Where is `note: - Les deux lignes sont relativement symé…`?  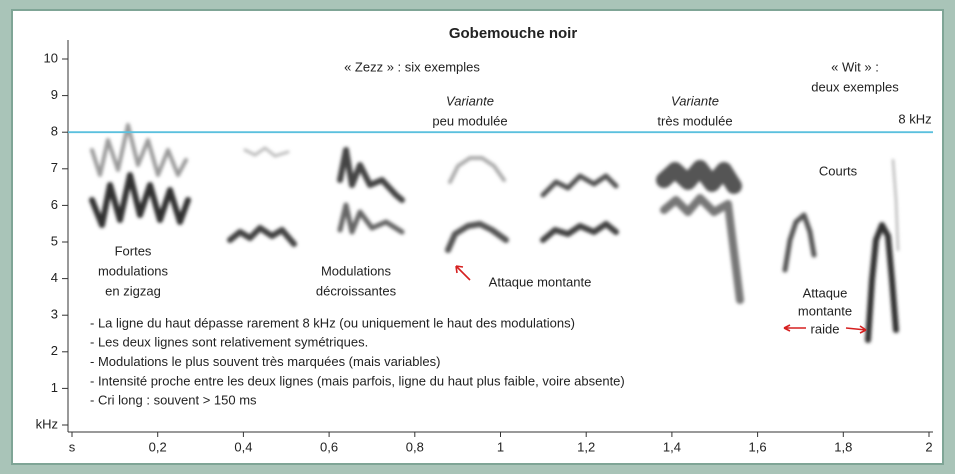 note: - Les deux lignes sont relativement symé… is located at coordinates (229, 342).